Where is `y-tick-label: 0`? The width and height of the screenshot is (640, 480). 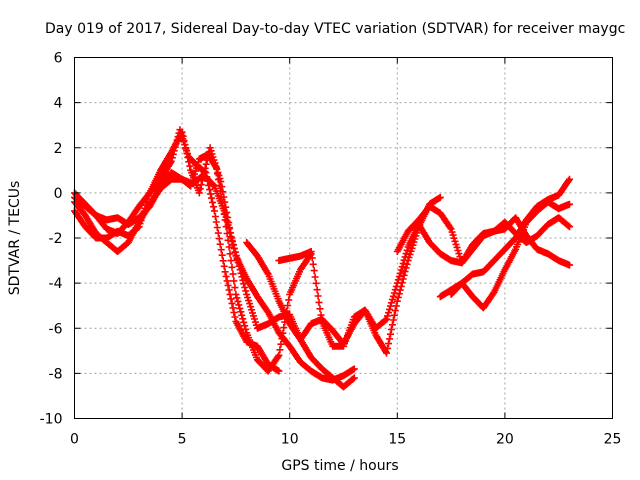
y-tick-label: 0 is located at coordinates (58, 194).